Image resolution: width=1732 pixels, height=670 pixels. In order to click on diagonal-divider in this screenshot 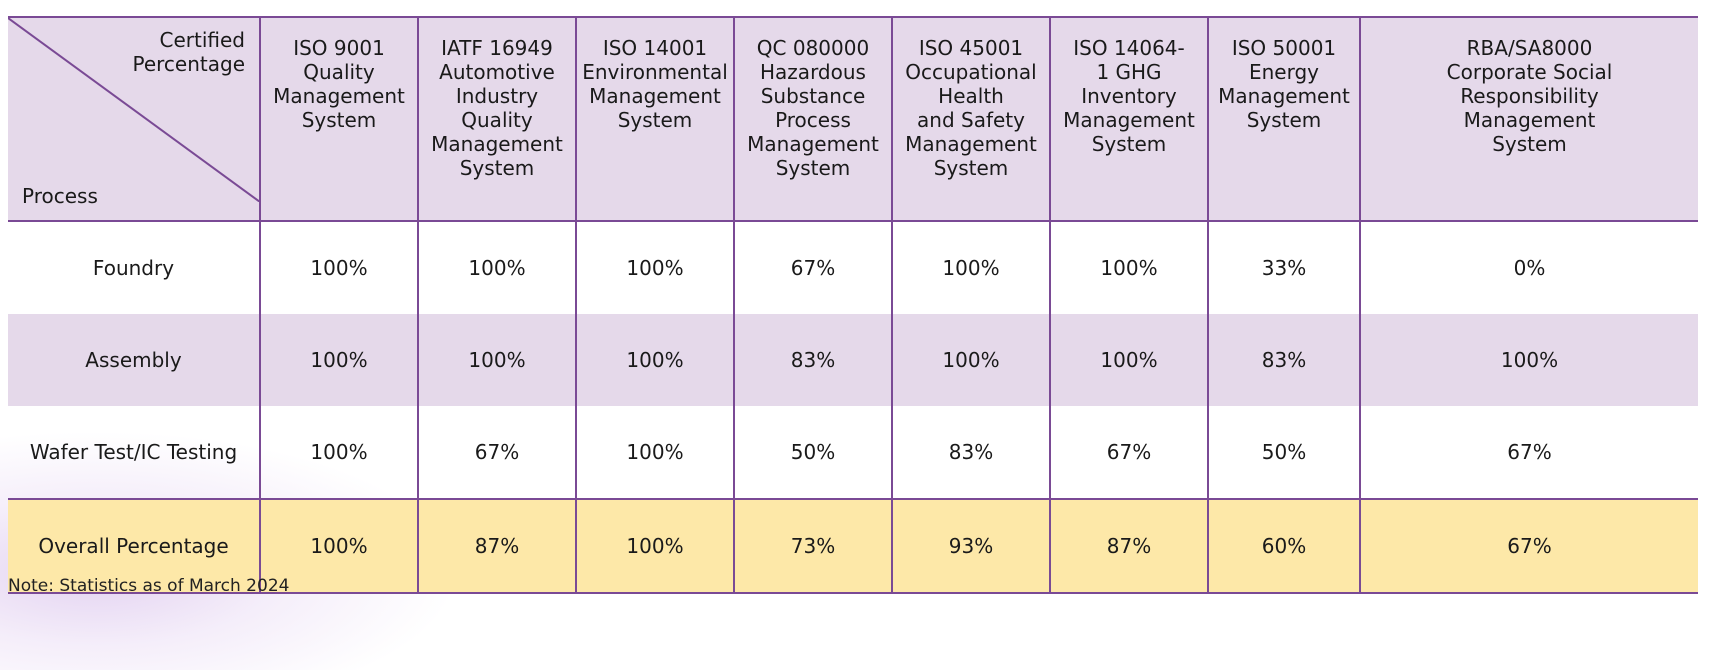, I will do `click(134, 110)`.